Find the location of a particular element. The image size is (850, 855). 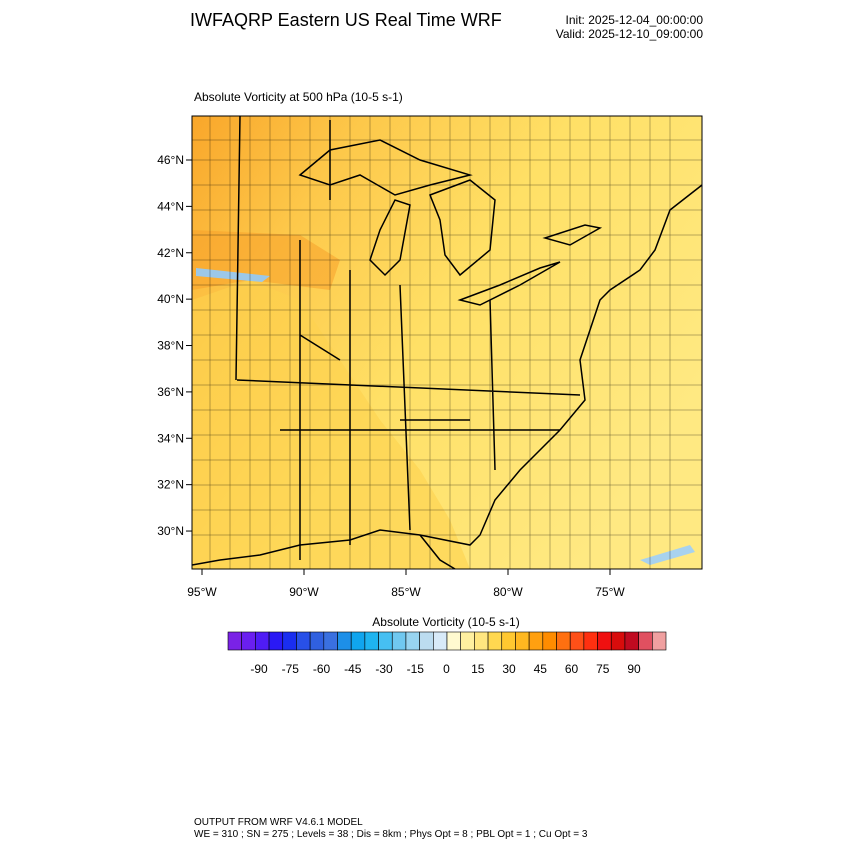

subtitle: Absolute Vorticity at 500 hPa (10-5 s-1) is located at coordinates (298, 97).